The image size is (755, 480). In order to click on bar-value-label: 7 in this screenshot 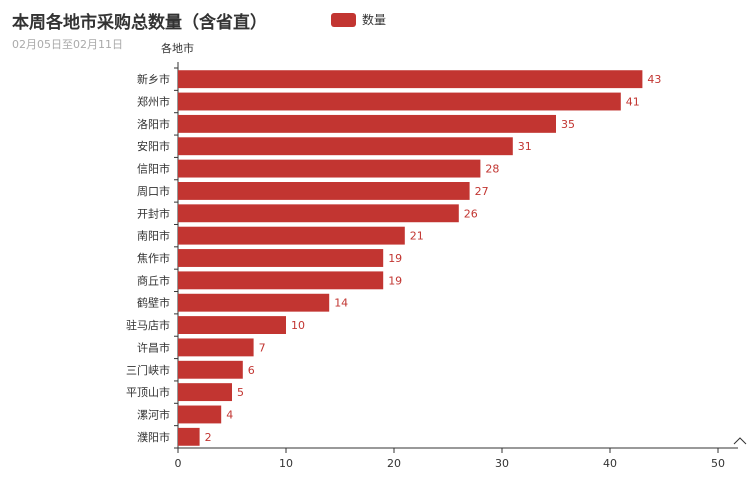, I will do `click(262, 347)`.